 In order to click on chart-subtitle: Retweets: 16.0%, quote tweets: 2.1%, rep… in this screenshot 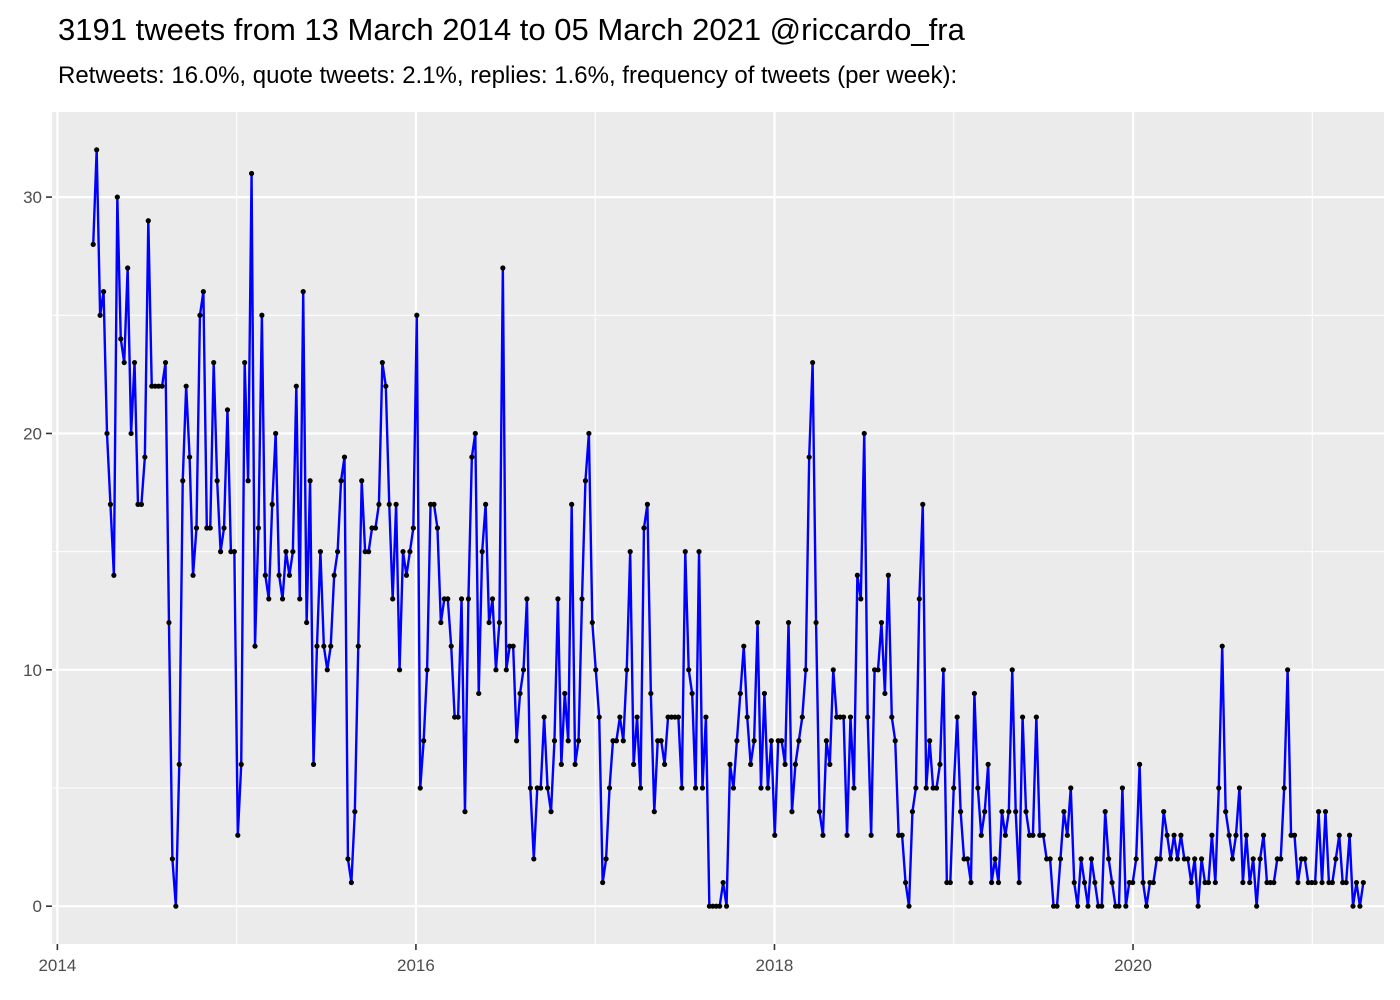, I will do `click(508, 75)`.